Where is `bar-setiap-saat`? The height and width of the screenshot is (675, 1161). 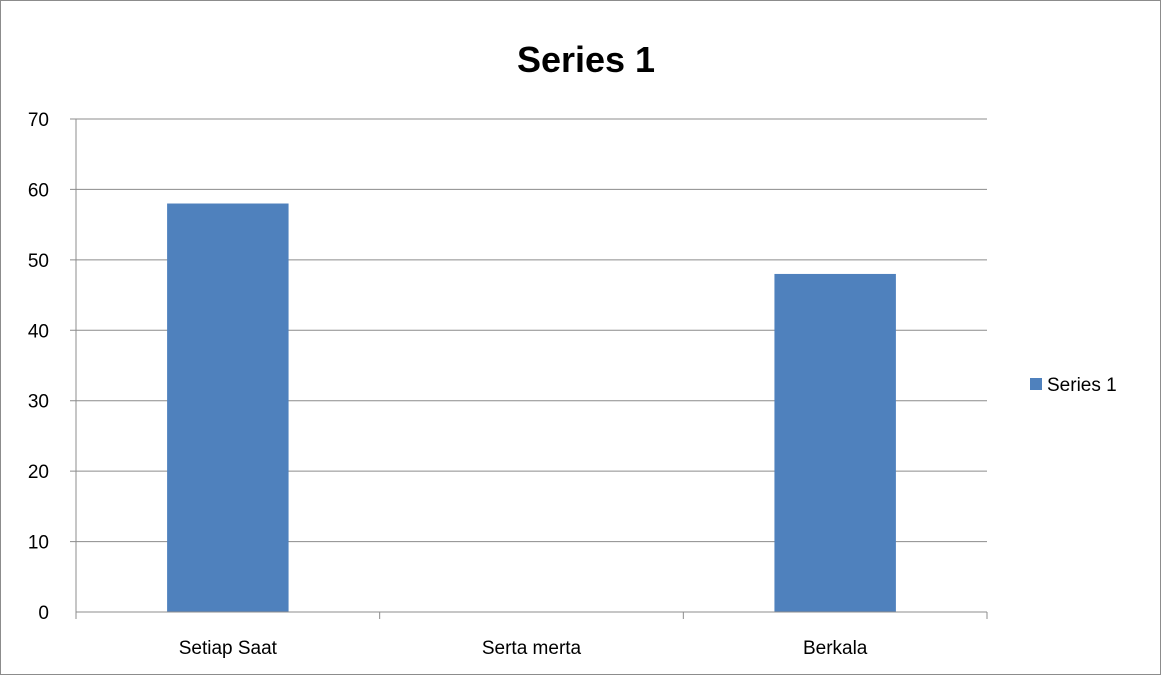 bar-setiap-saat is located at coordinates (228, 407).